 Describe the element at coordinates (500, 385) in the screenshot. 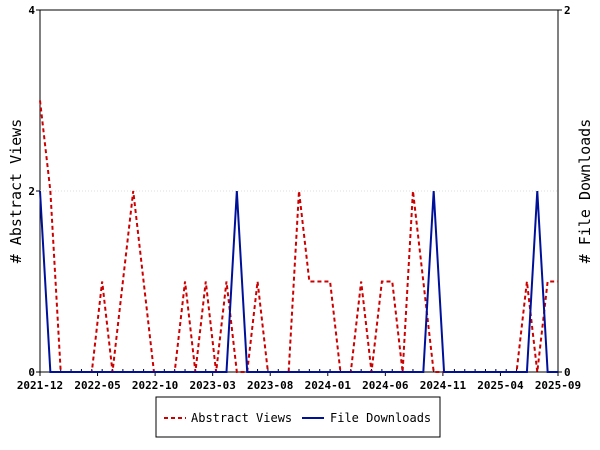

I see `x-tick-label: 2025-04` at that location.